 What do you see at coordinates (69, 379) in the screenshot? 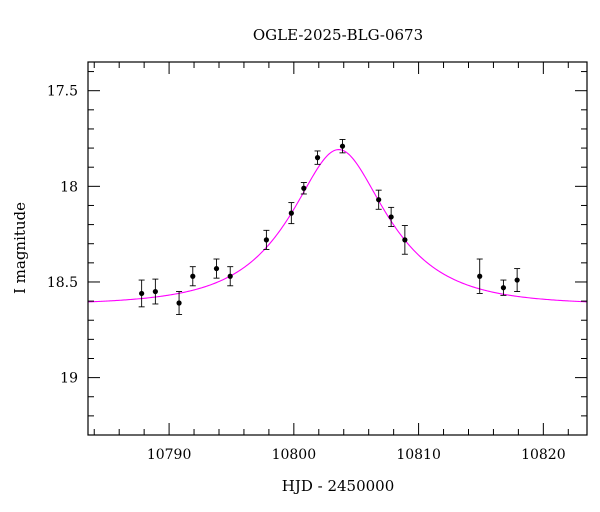
I see `y-tick-label: 19` at bounding box center [69, 379].